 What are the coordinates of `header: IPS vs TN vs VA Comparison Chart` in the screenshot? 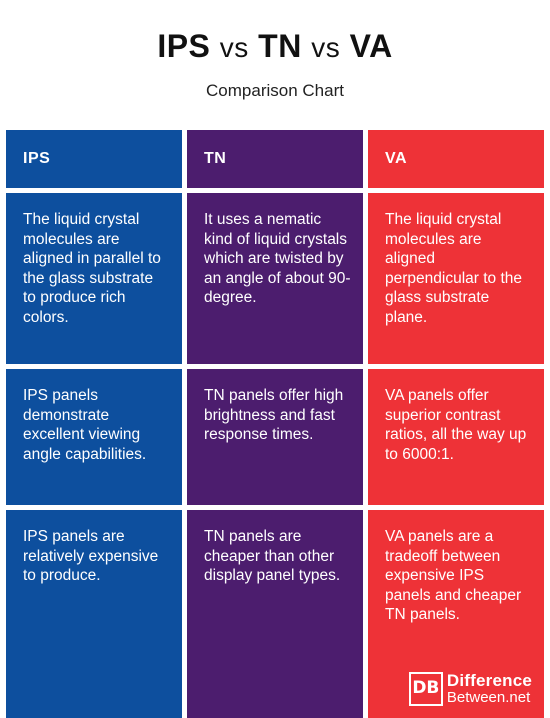 It's located at (275, 64).